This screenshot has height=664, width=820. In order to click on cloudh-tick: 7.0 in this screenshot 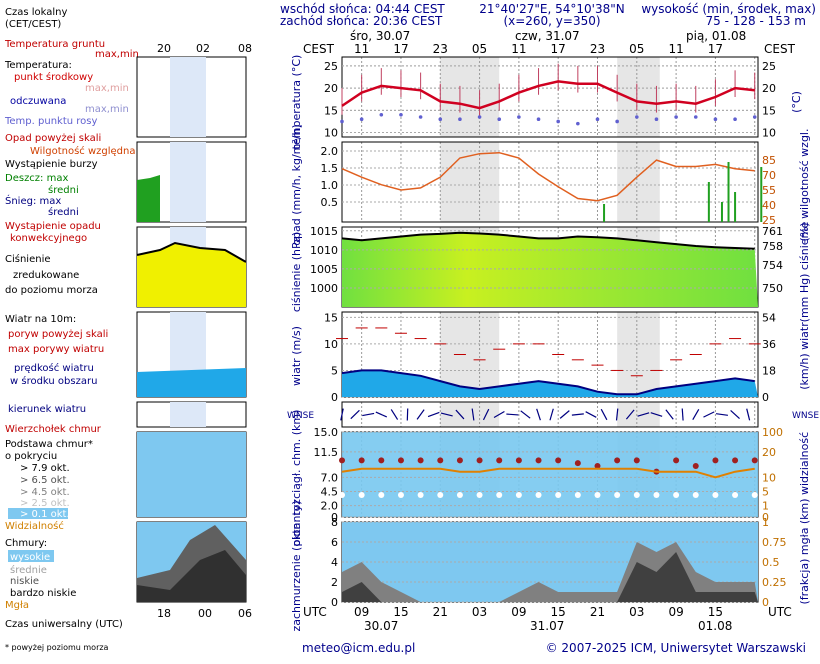, I will do `click(330, 477)`.